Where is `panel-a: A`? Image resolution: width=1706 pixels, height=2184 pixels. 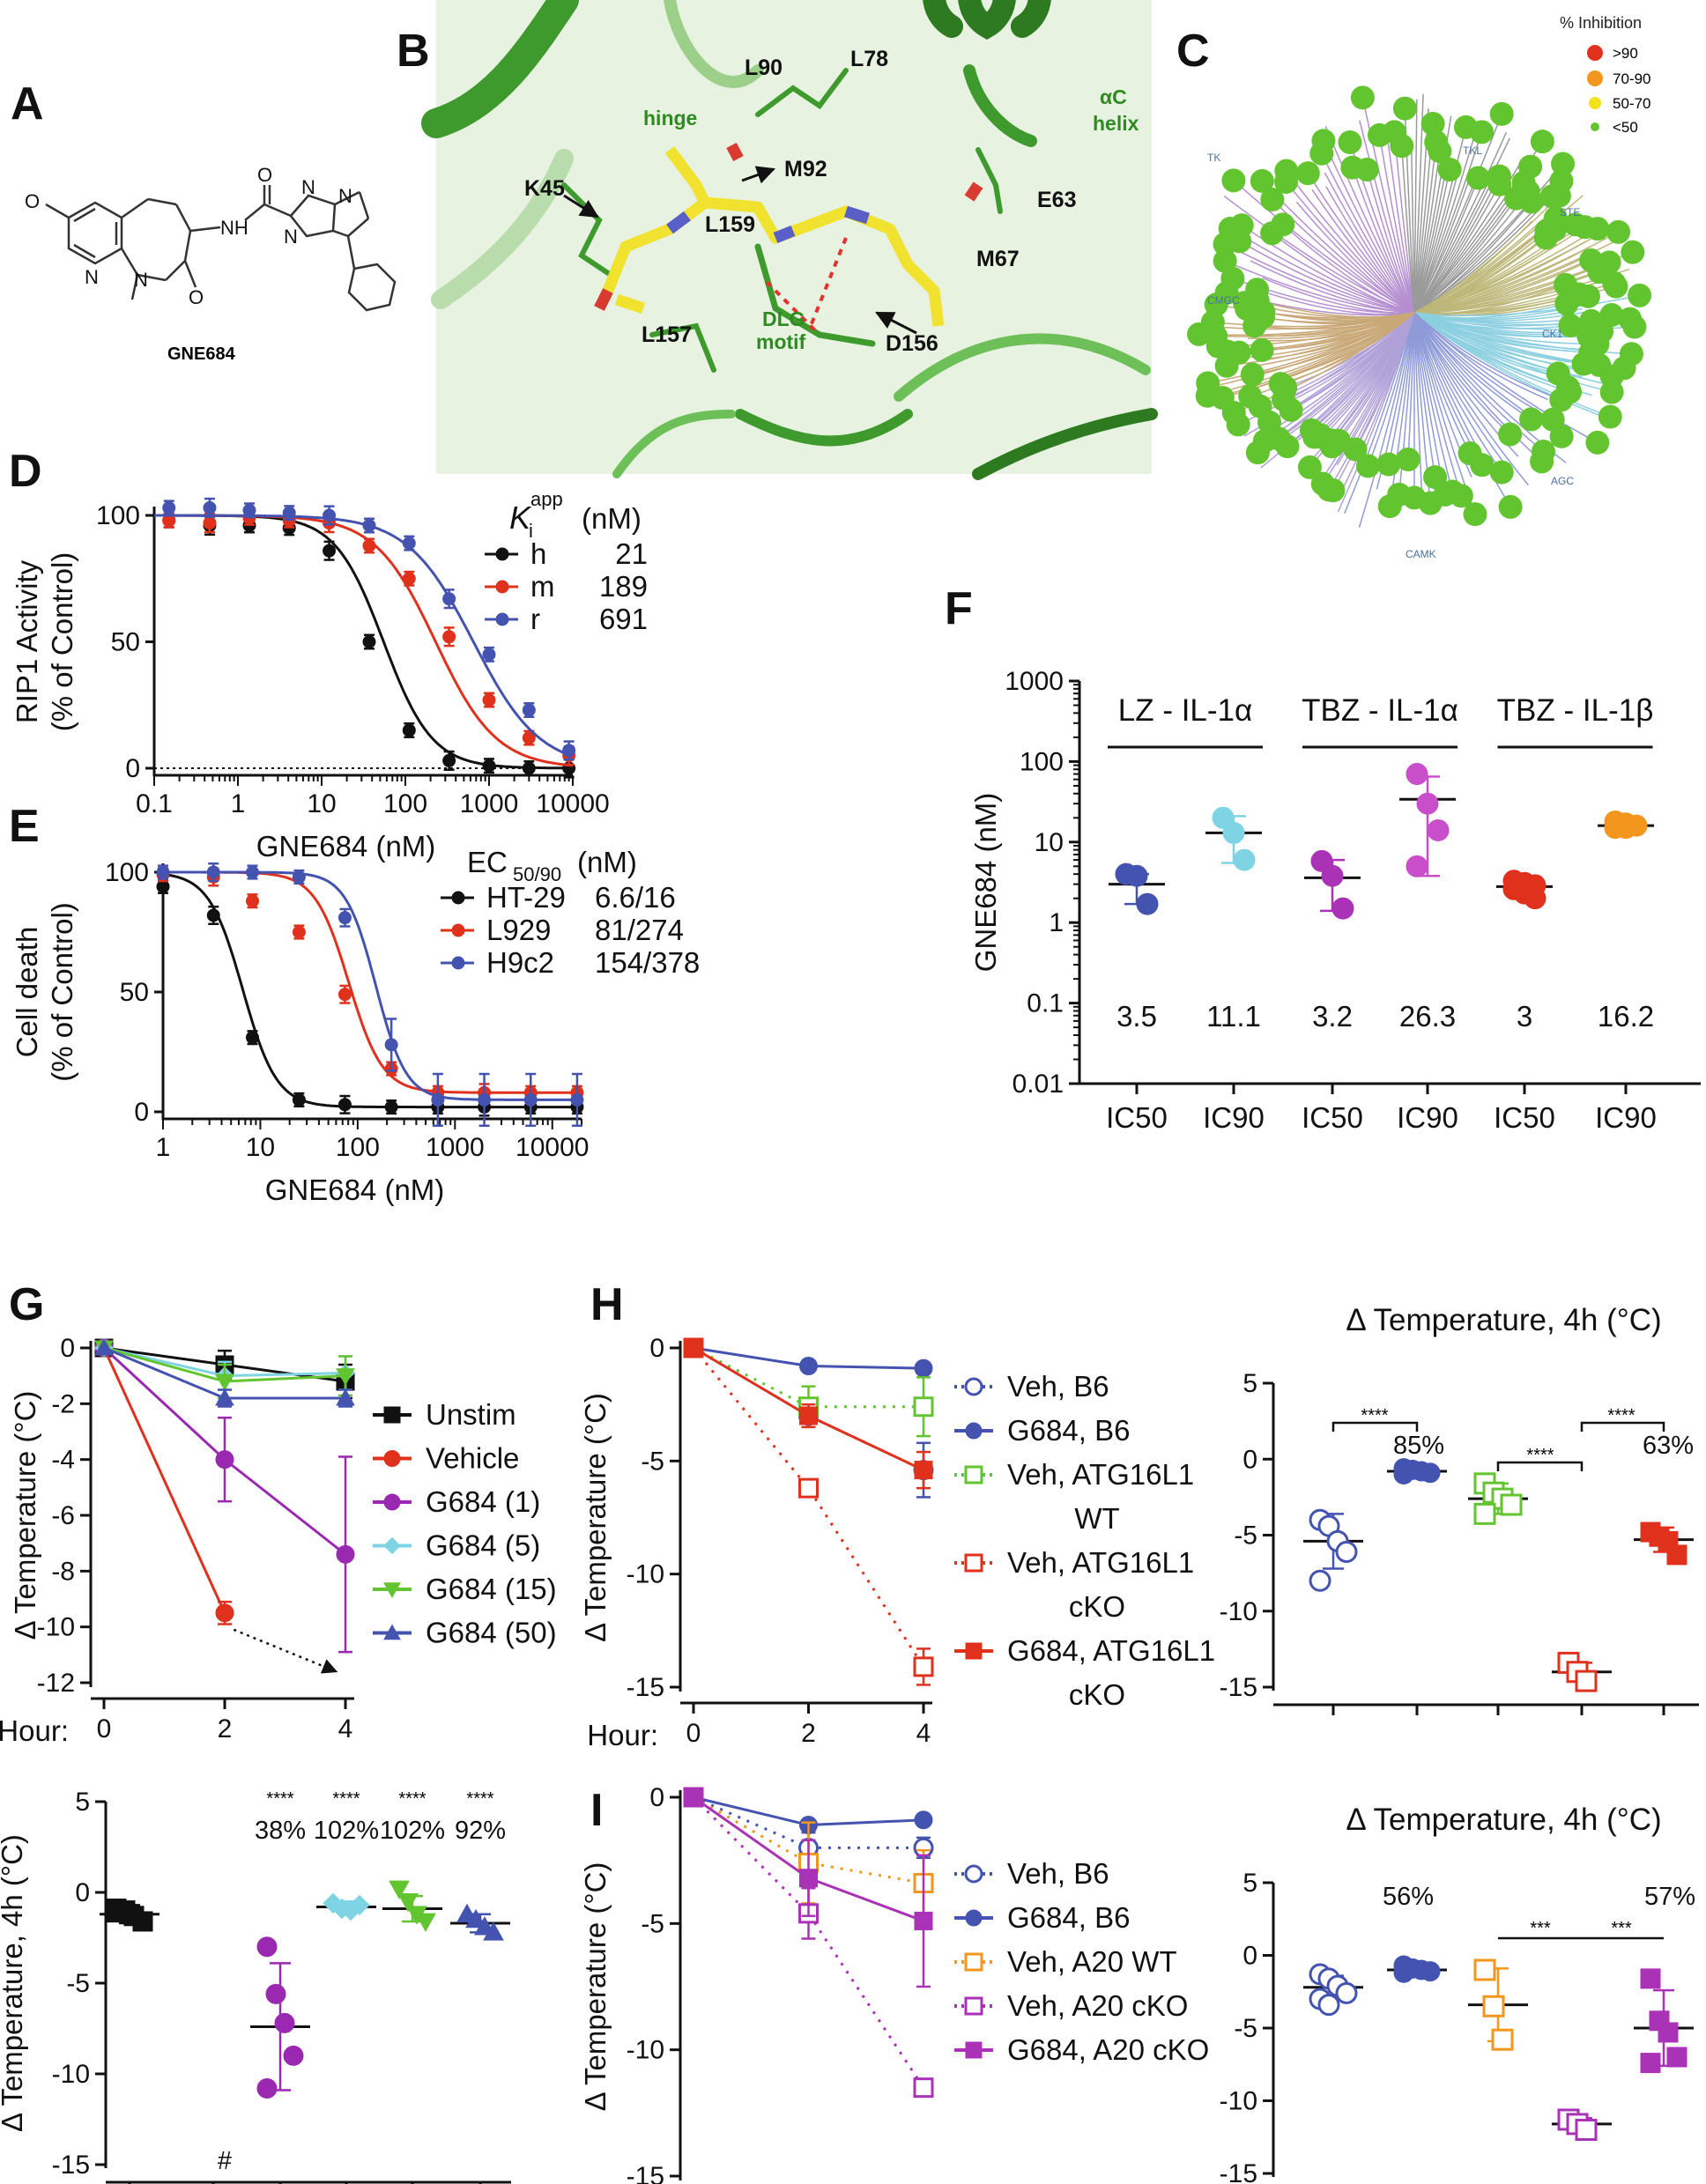
panel-a: A is located at coordinates (204, 221).